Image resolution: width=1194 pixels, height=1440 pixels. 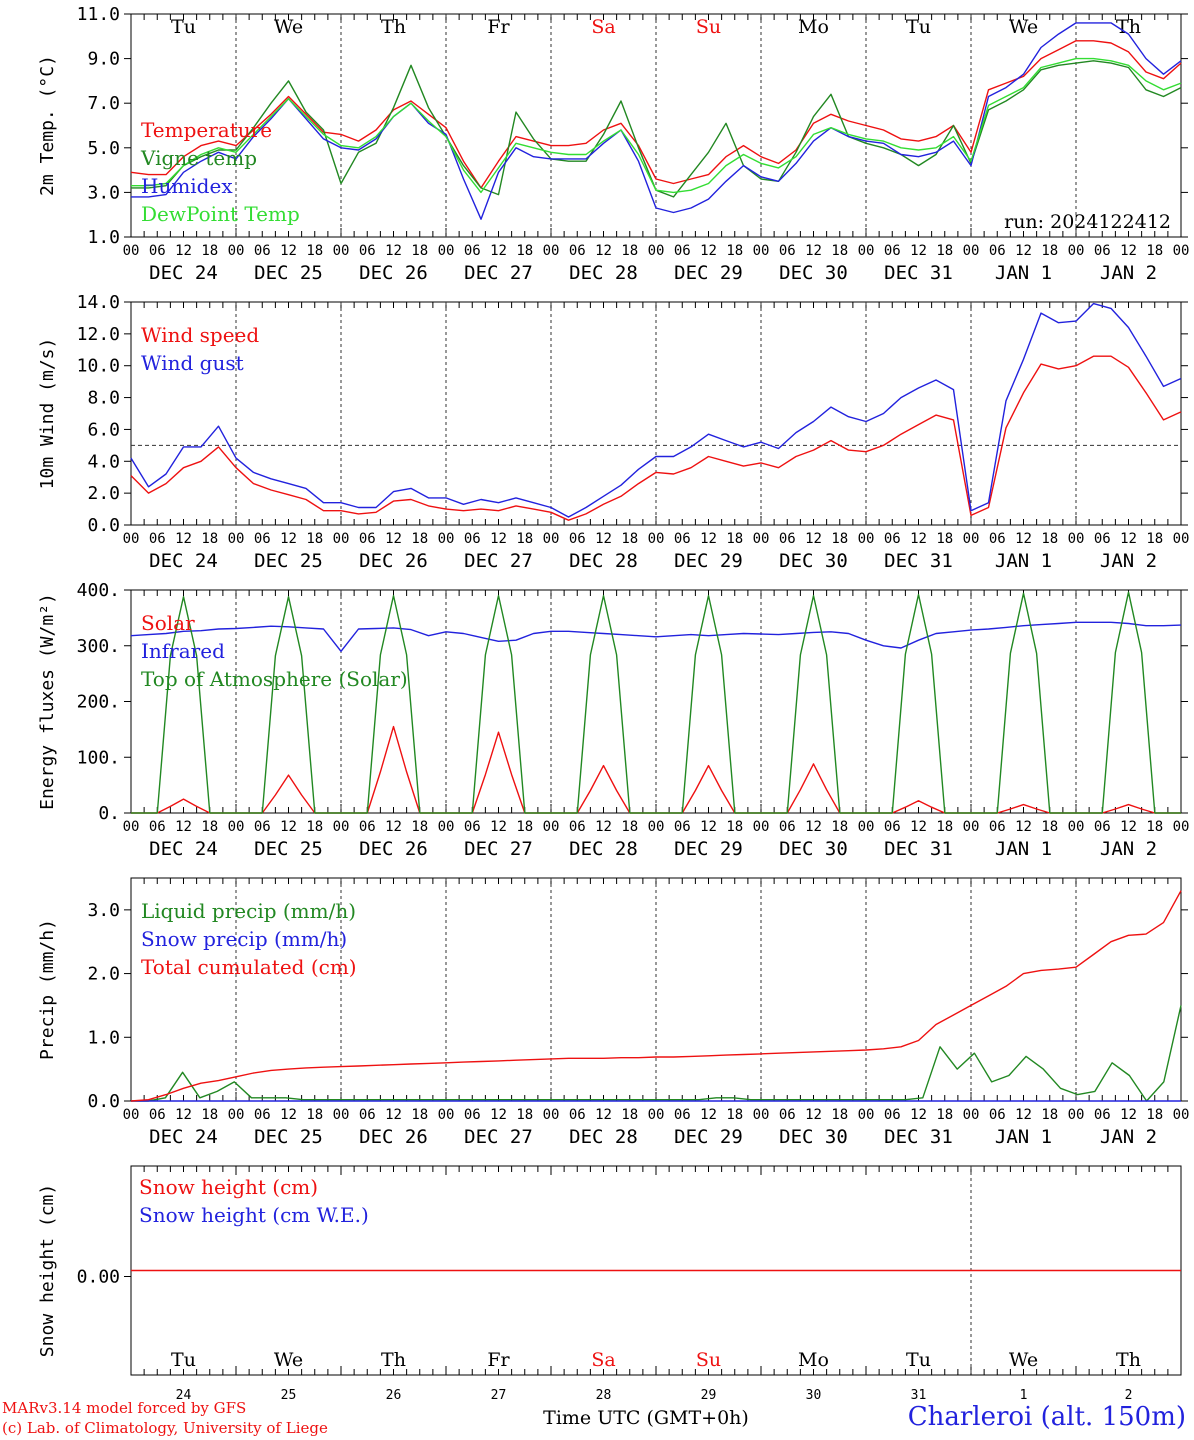 I want to click on y-axis-label: Precip (mm/h), so click(x=47, y=989).